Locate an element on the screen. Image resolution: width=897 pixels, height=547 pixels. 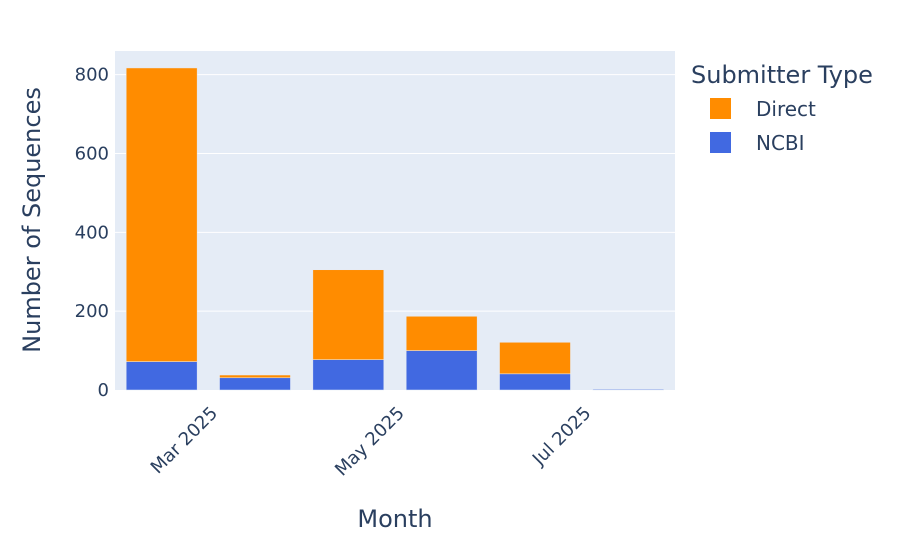
legend-label-ncbi: NCBI is located at coordinates (780, 143).